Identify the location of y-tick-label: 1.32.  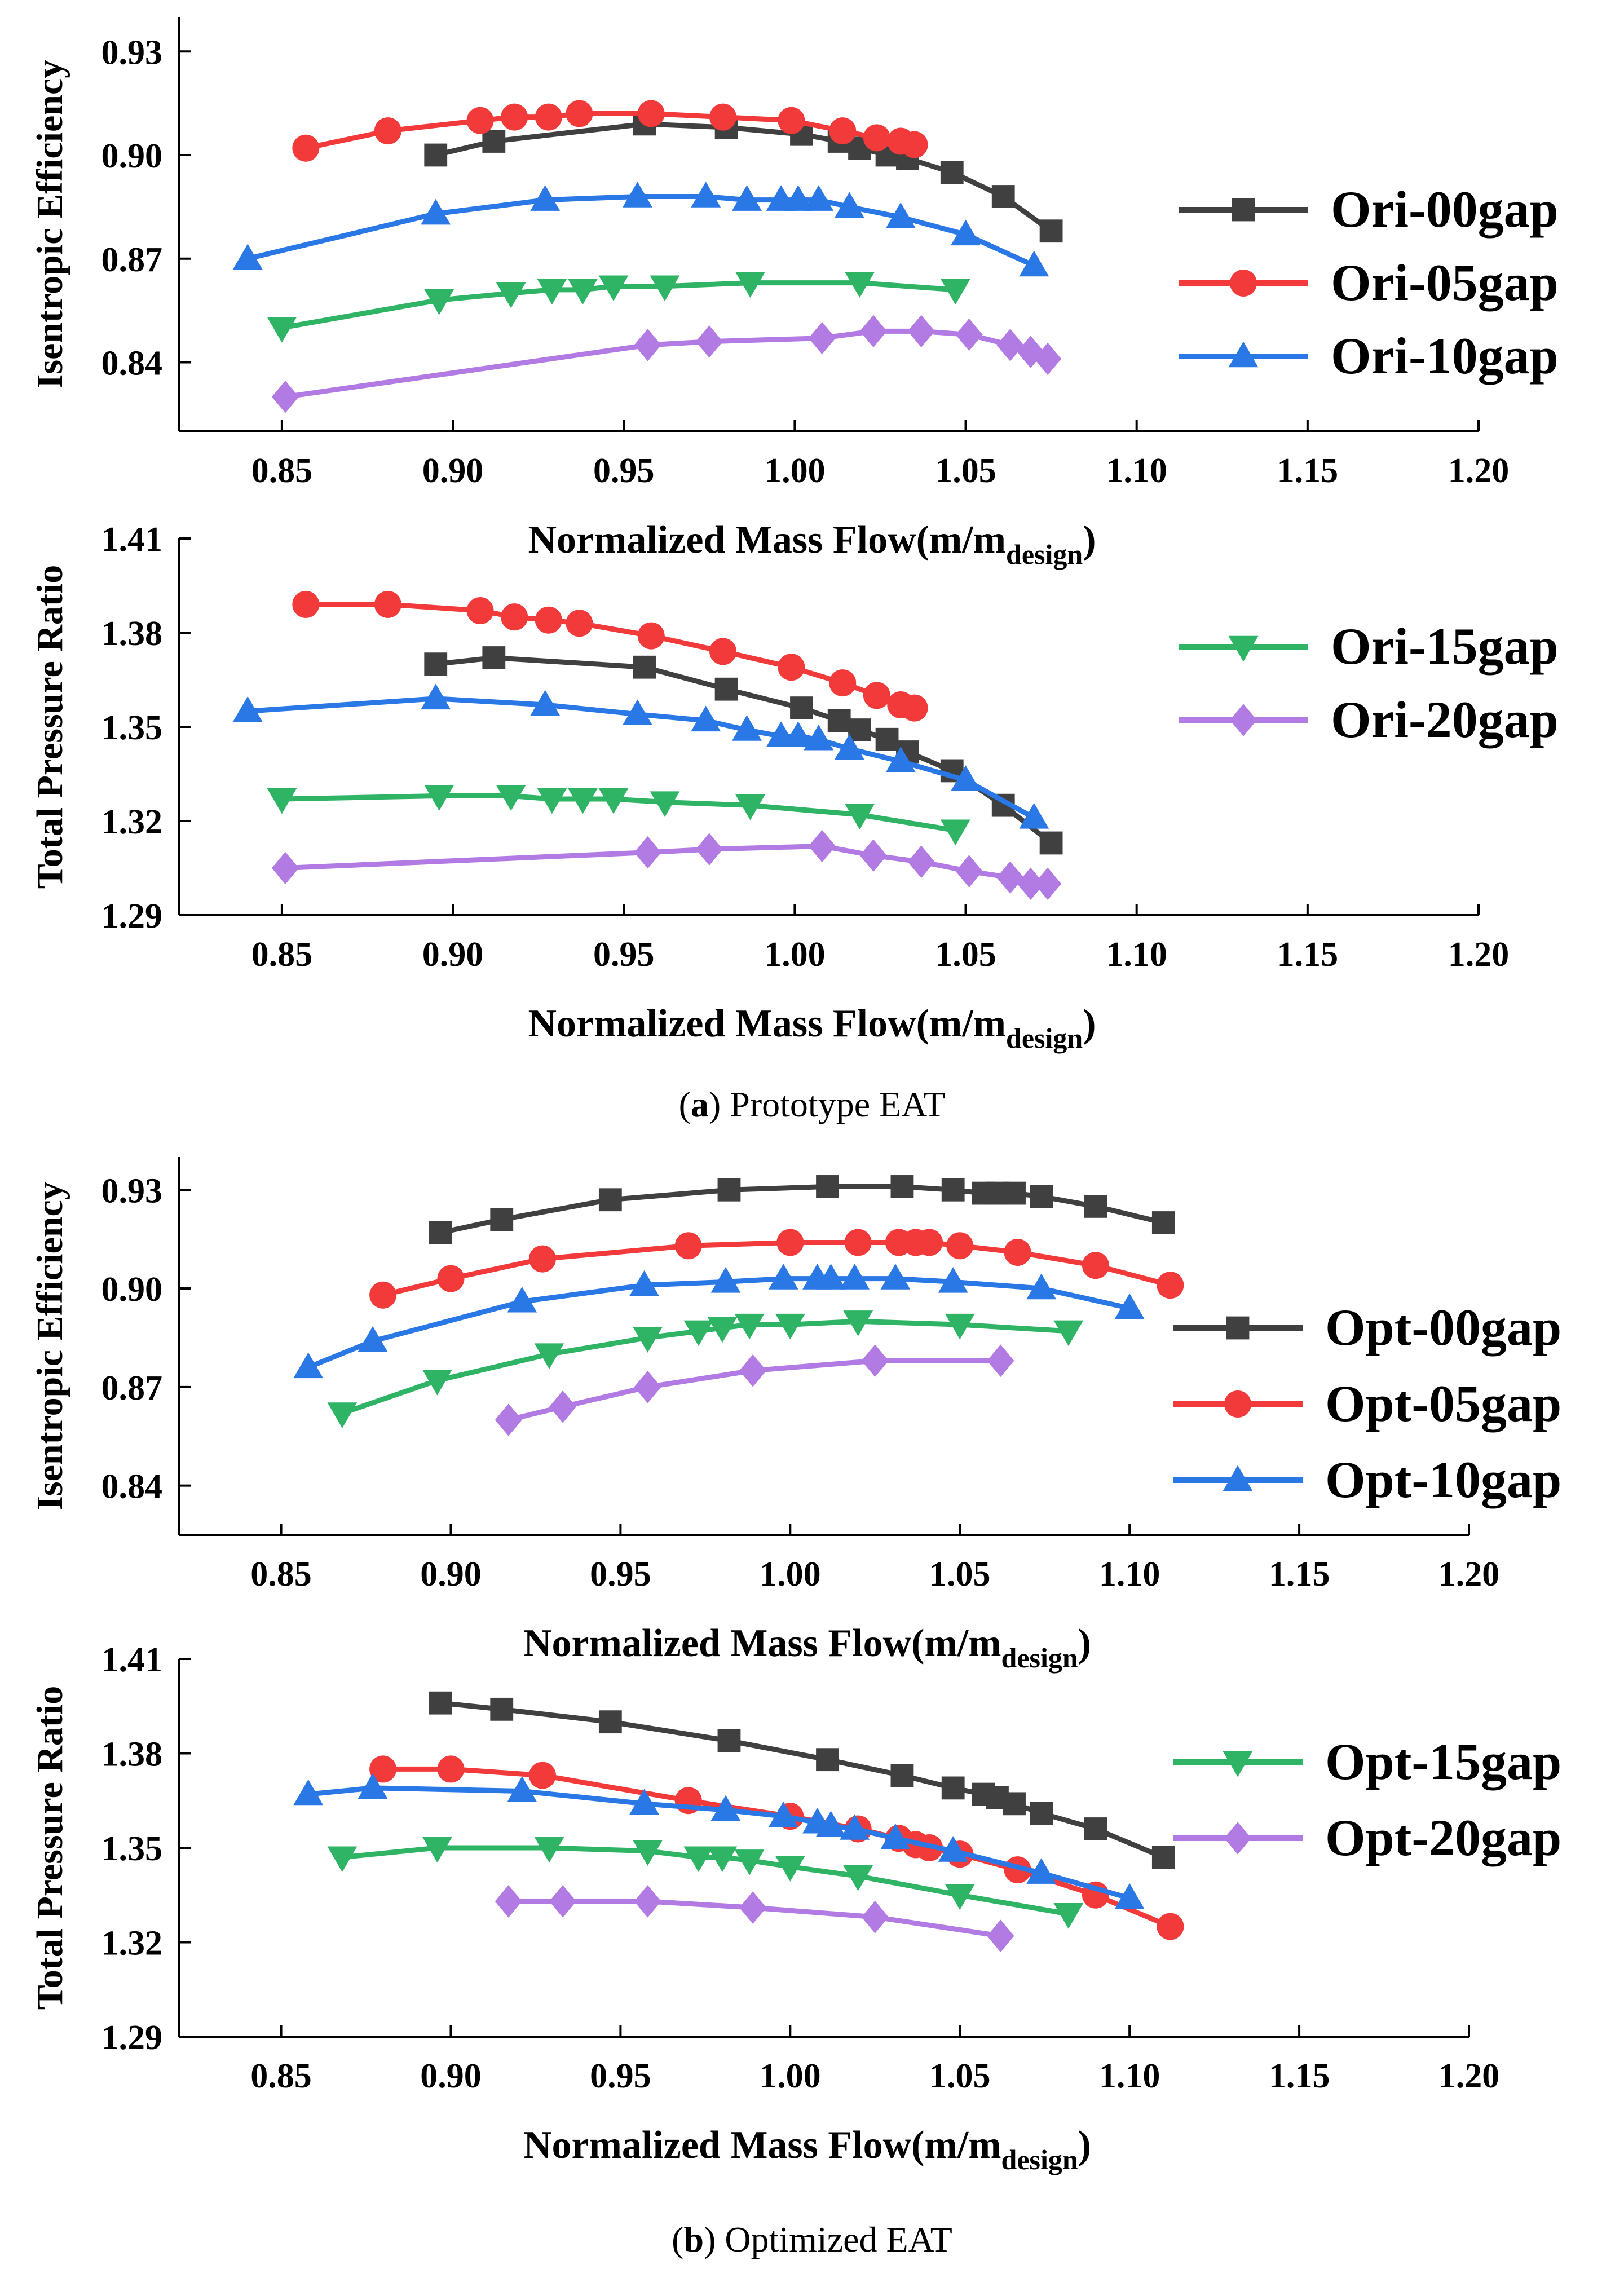
(132, 1943).